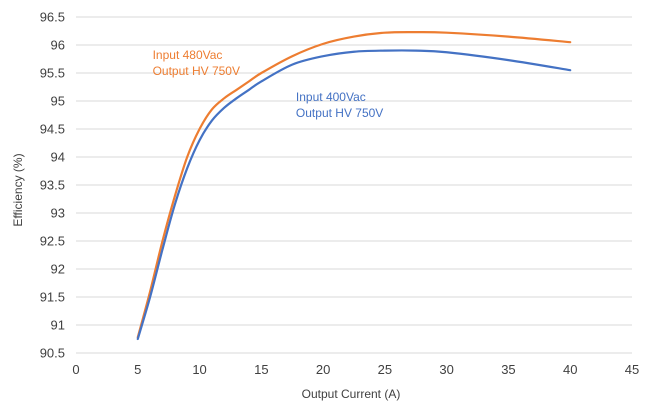 The height and width of the screenshot is (404, 651). I want to click on y-tick-label: 93.5, so click(52, 185).